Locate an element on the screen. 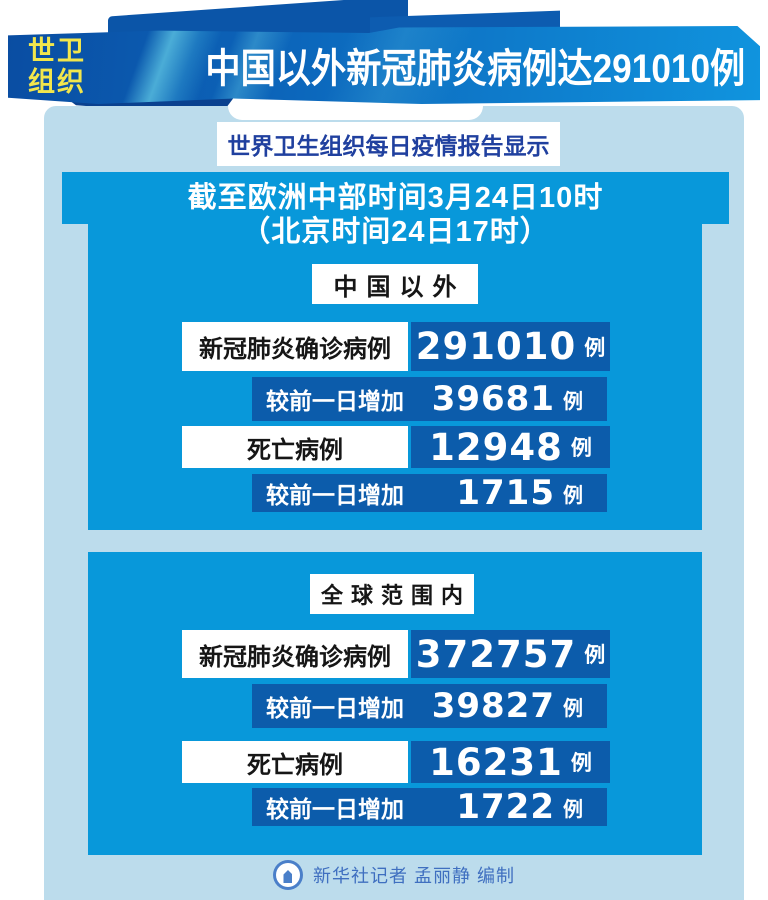 This screenshot has width=768, height=900. stat-number: 12948 is located at coordinates (496, 447).